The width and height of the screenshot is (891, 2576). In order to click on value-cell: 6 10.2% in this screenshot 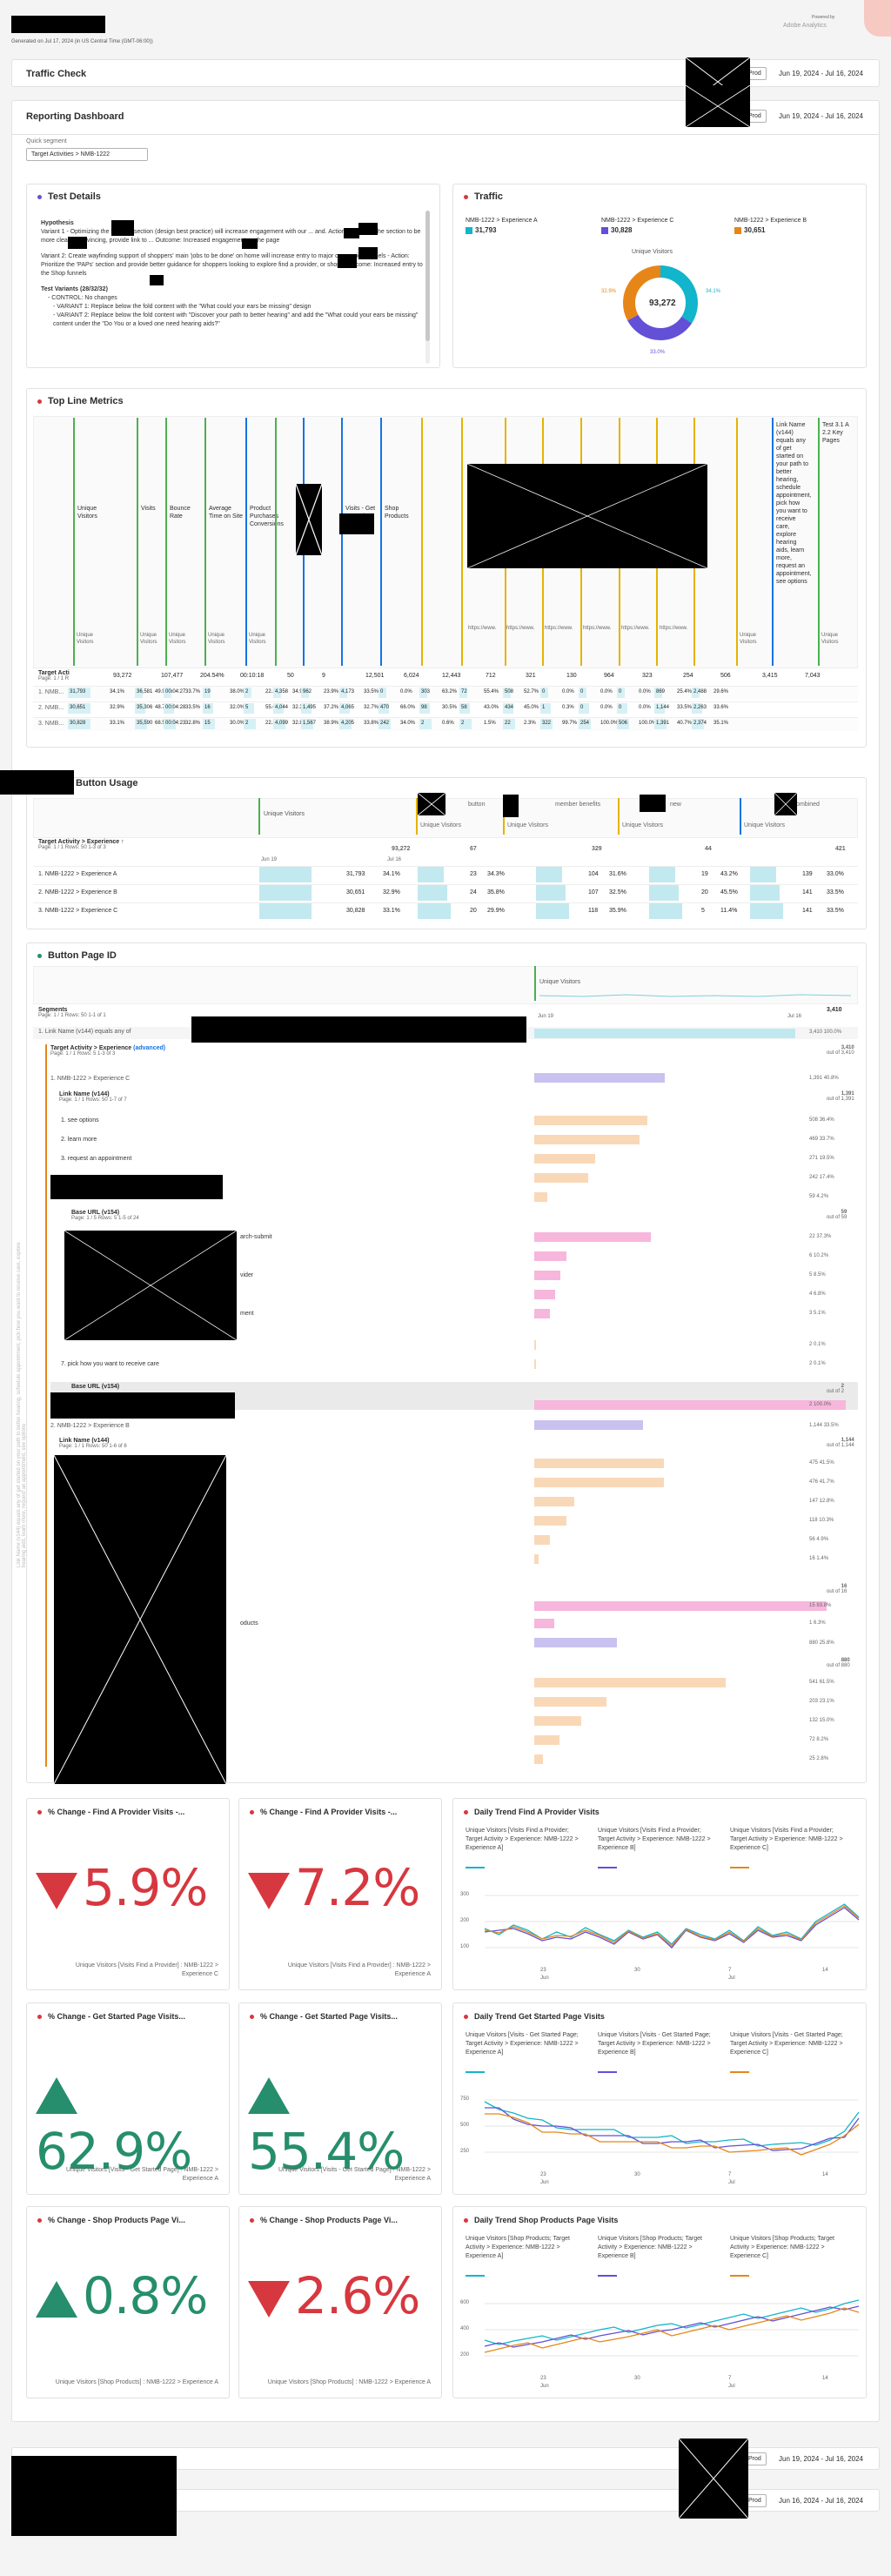, I will do `click(819, 1255)`.